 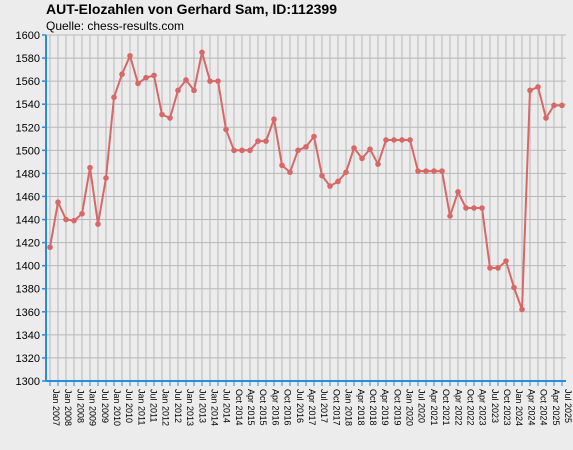 What do you see at coordinates (28, 36) in the screenshot?
I see `y-tick-label: 1600` at bounding box center [28, 36].